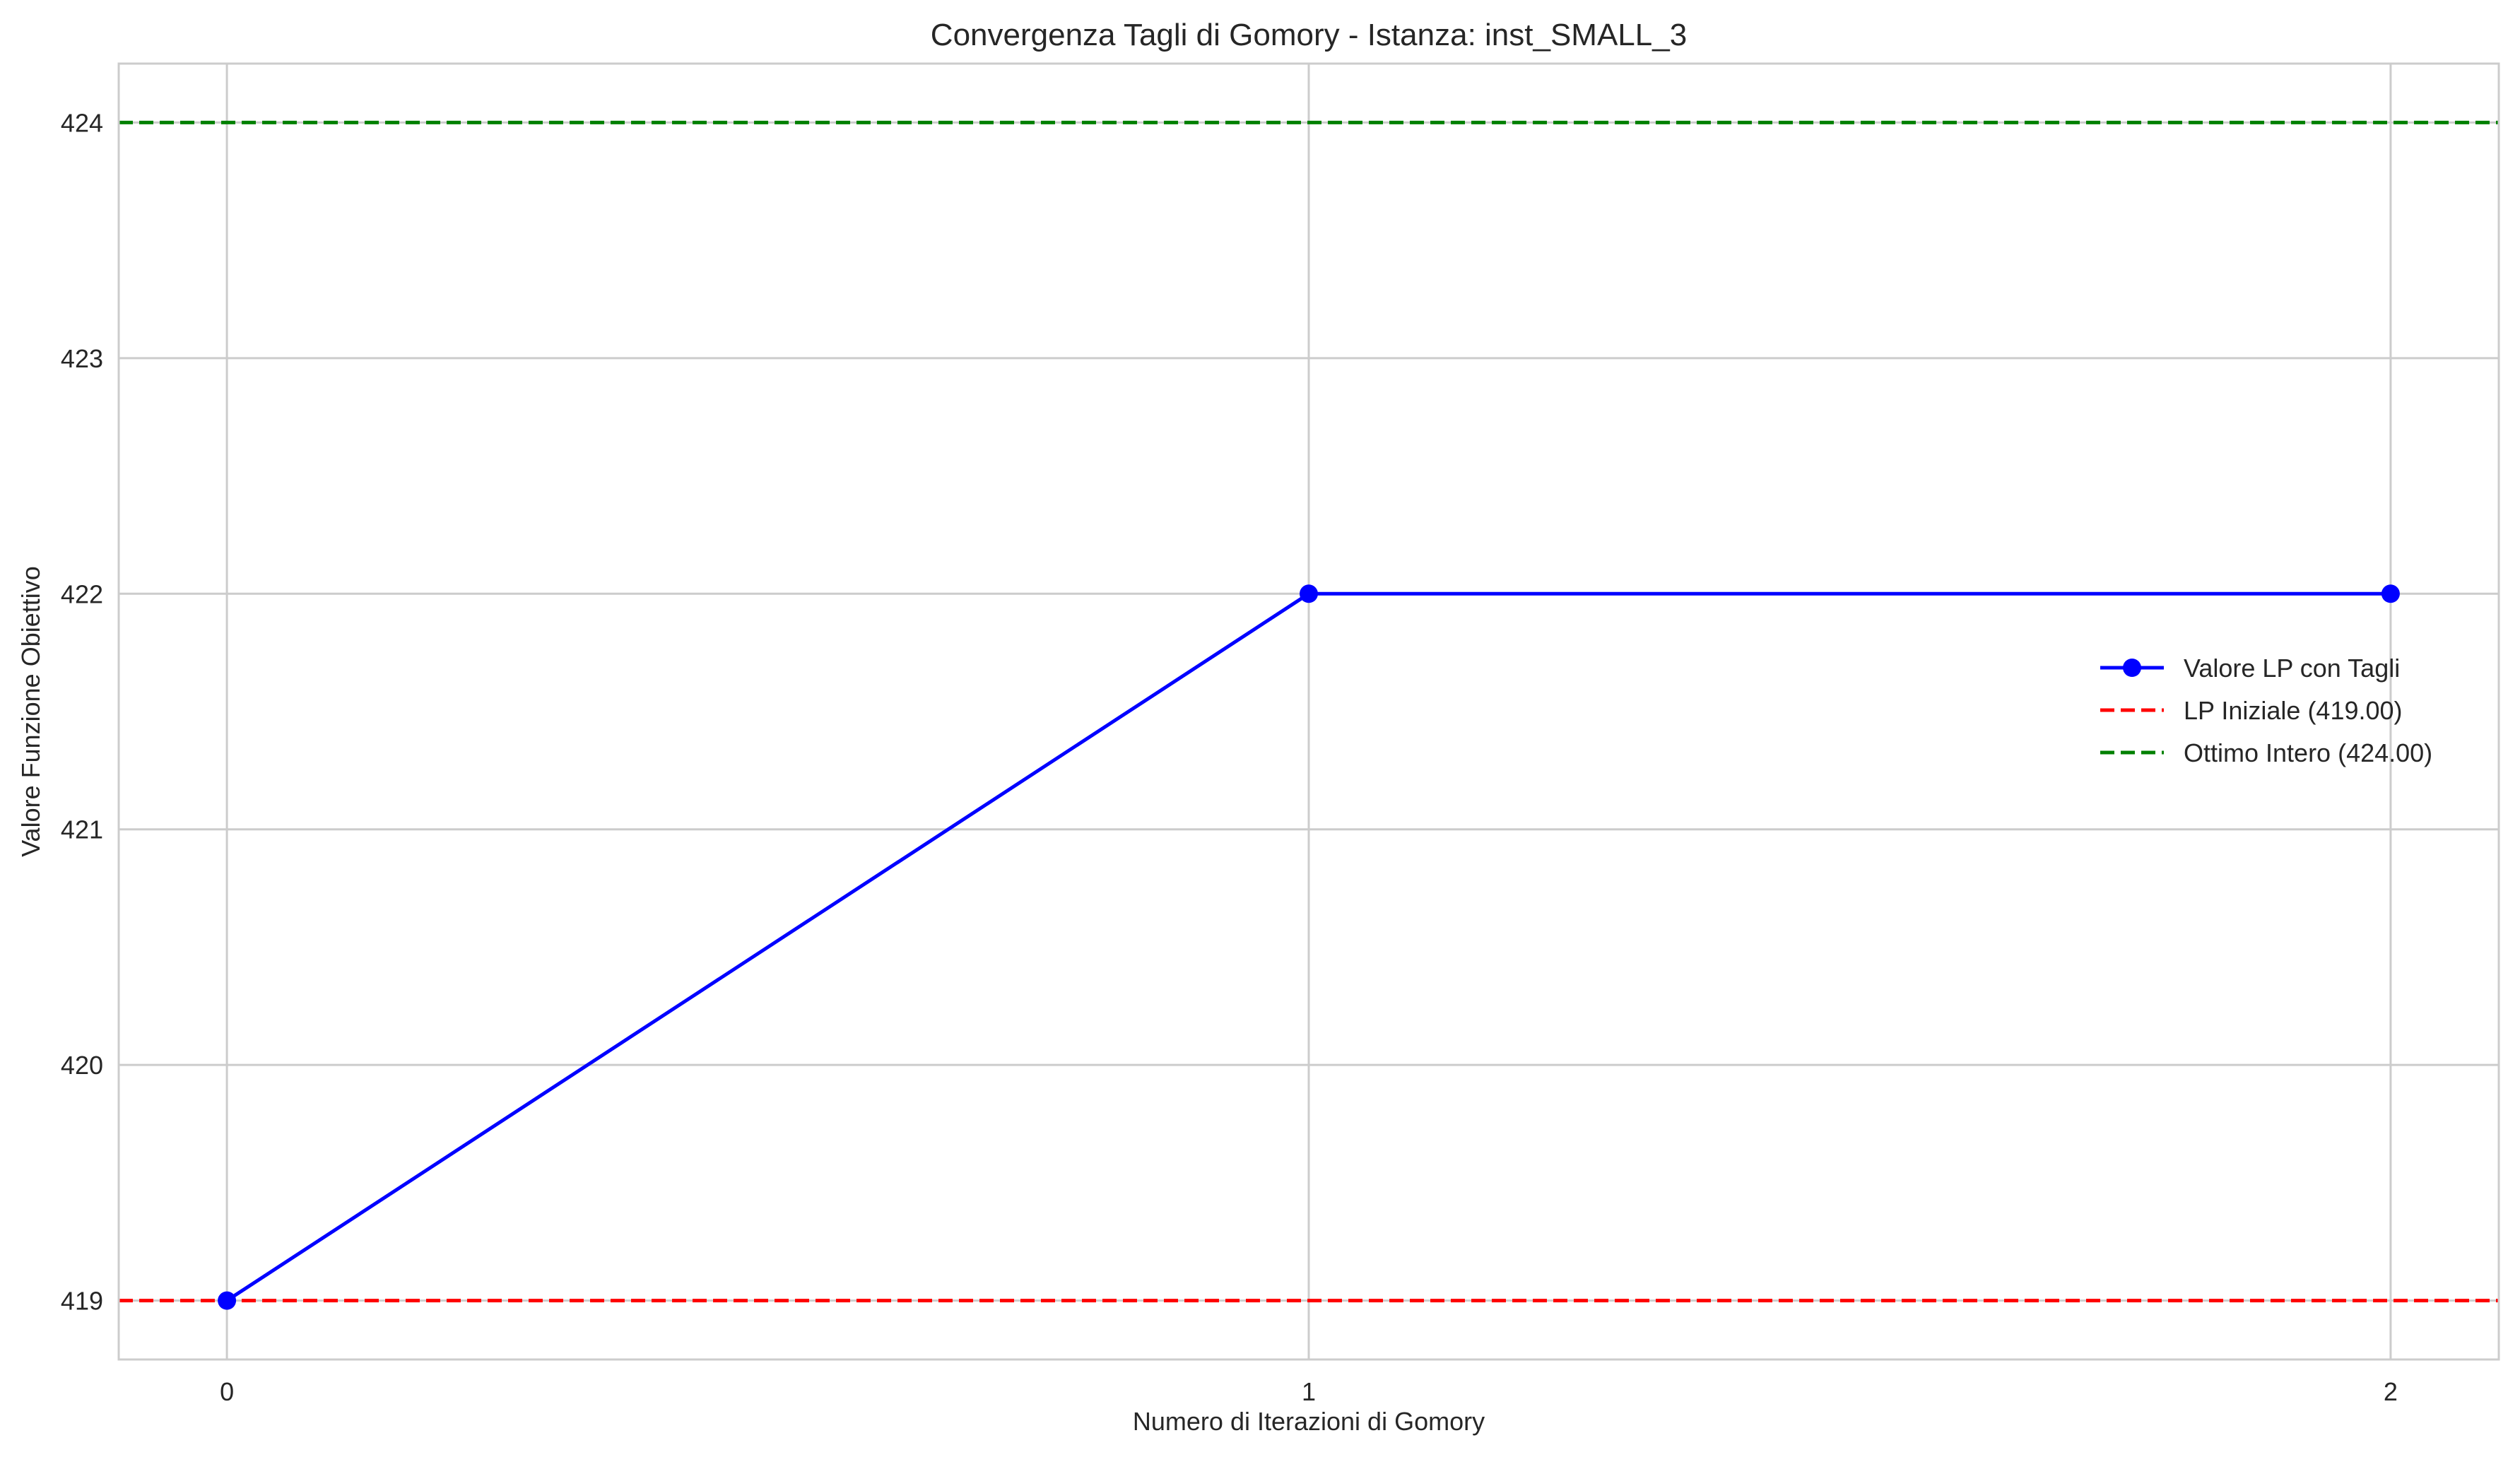 The width and height of the screenshot is (2520, 1457). I want to click on y-axis-label: Valore Funzione Obiettivo, so click(31, 711).